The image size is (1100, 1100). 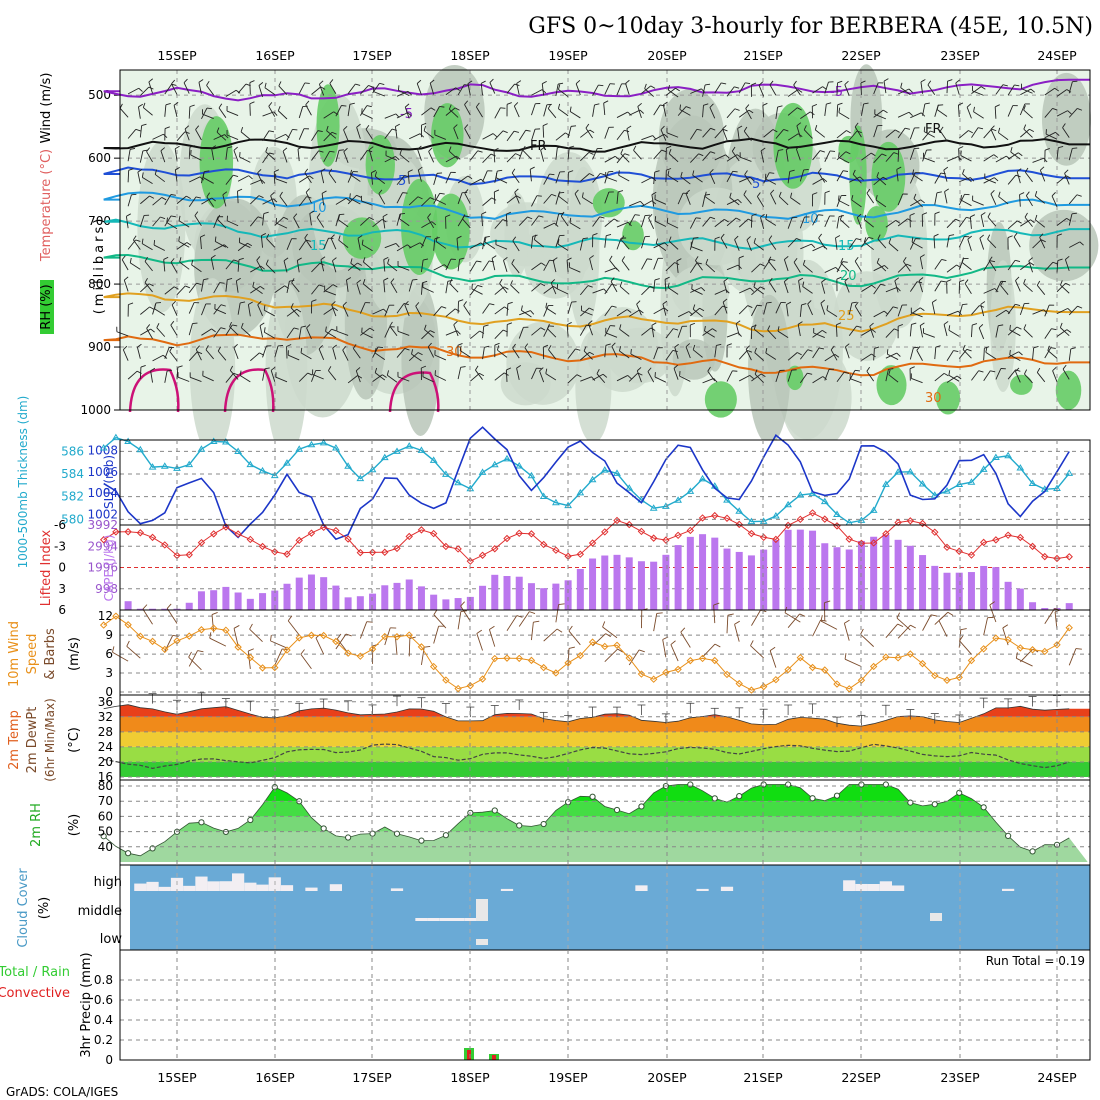 I want to click on top-date-18SEP: 18SEP, so click(x=470, y=55).